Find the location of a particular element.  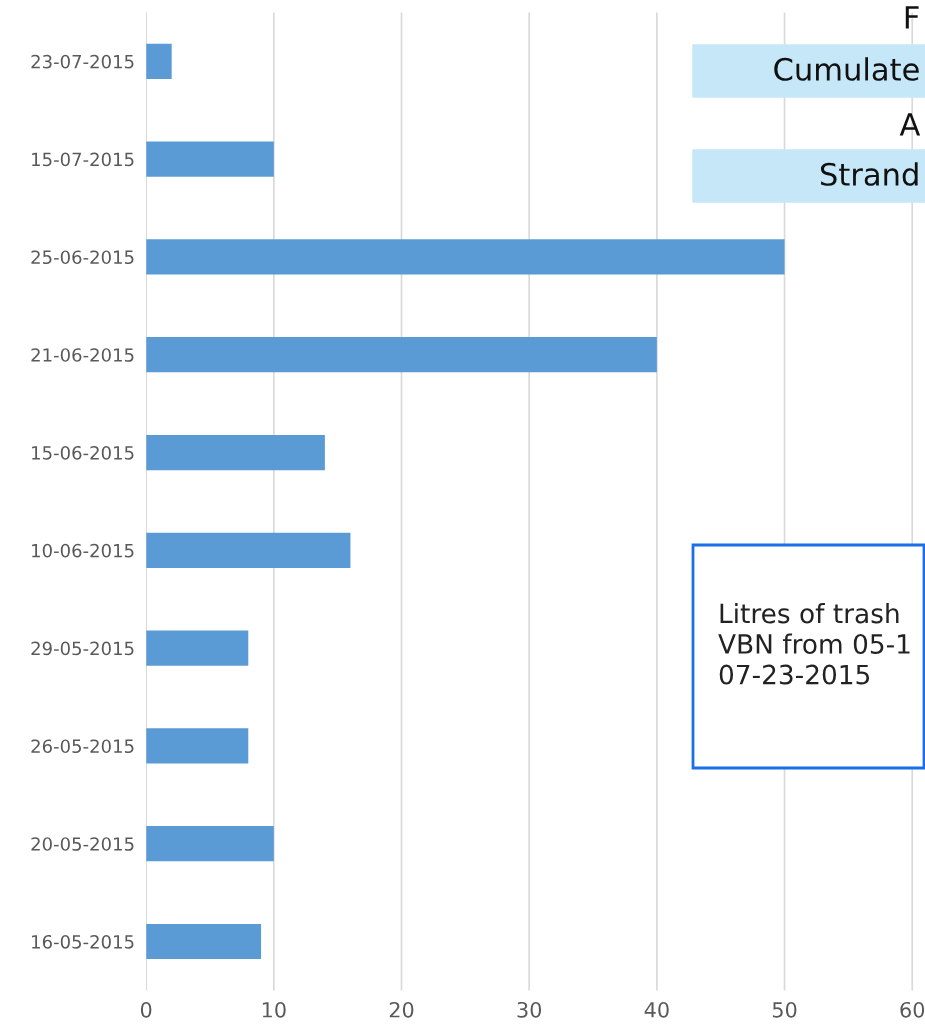

annotation: Litres of trash VBN from 05-1 07-23-2015 is located at coordinates (814, 644).